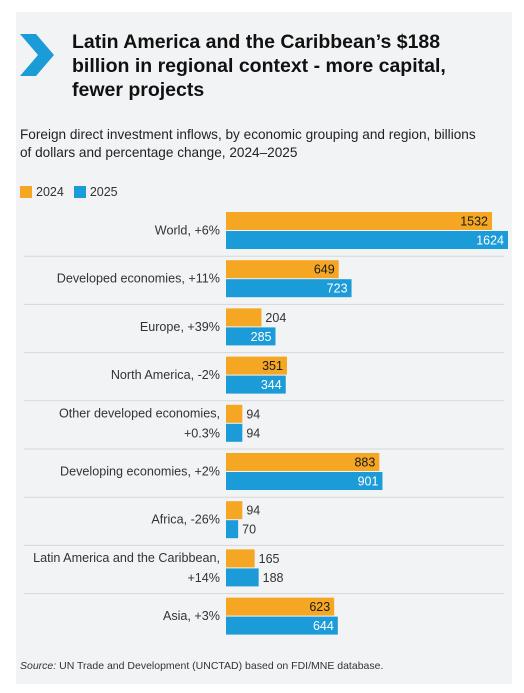  I want to click on data-label-2025: 344, so click(271, 385).